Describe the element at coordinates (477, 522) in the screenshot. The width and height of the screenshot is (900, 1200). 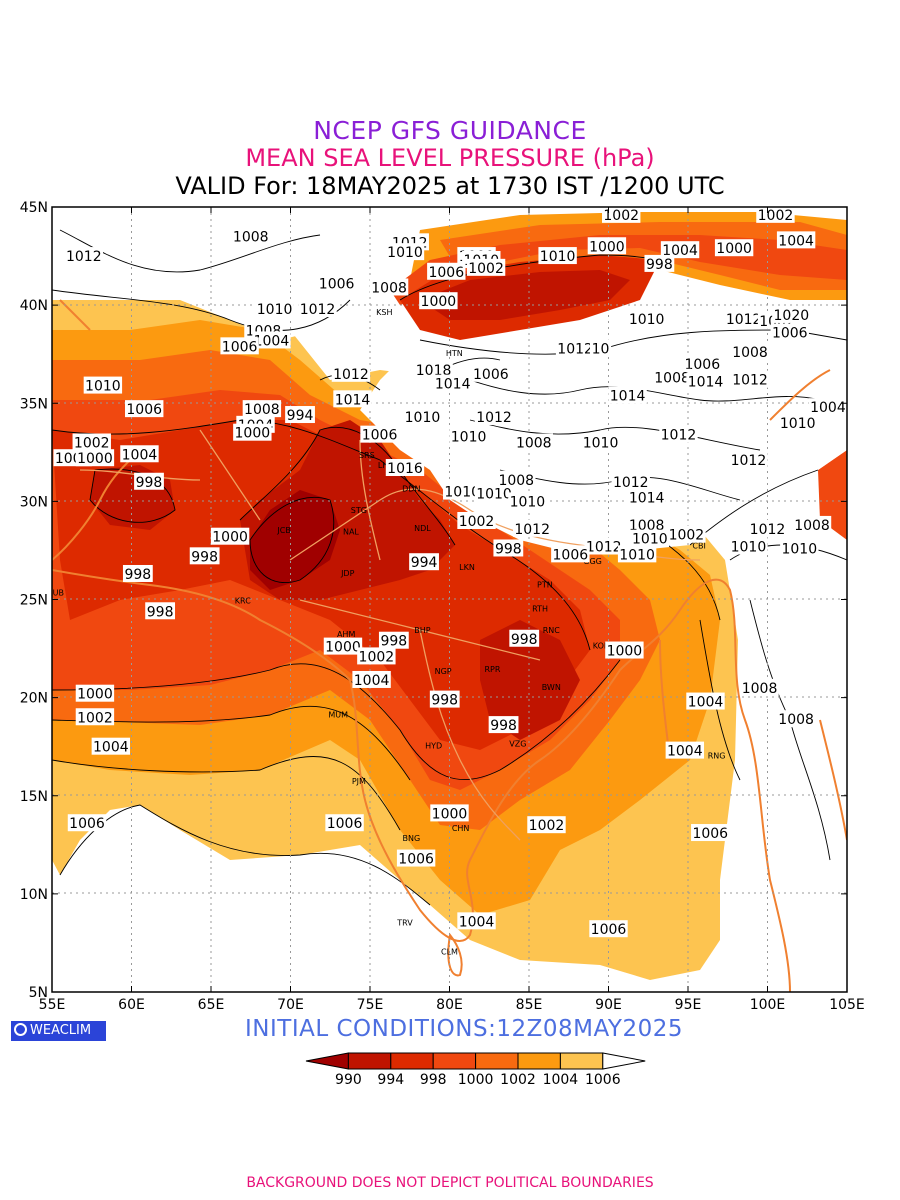
I see `svg-text: 1002` at that location.